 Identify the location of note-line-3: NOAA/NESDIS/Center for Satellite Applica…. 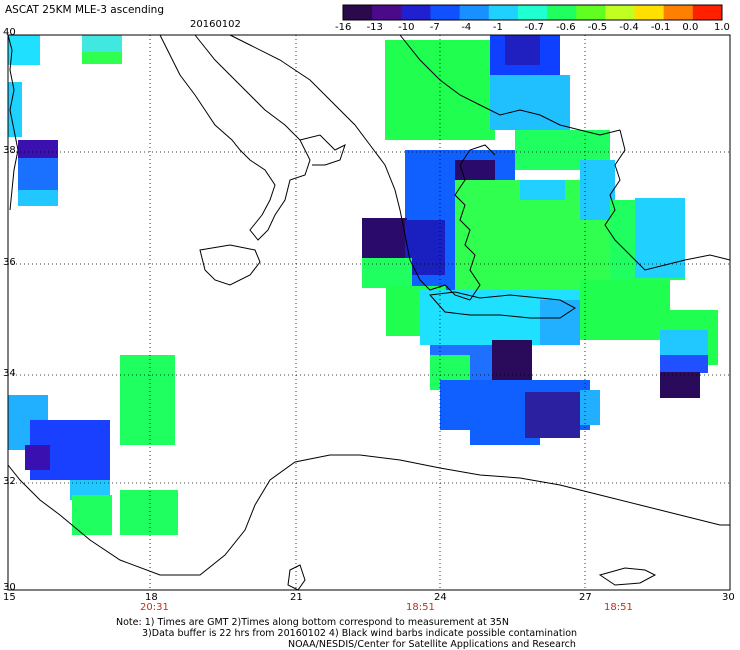
(432, 644).